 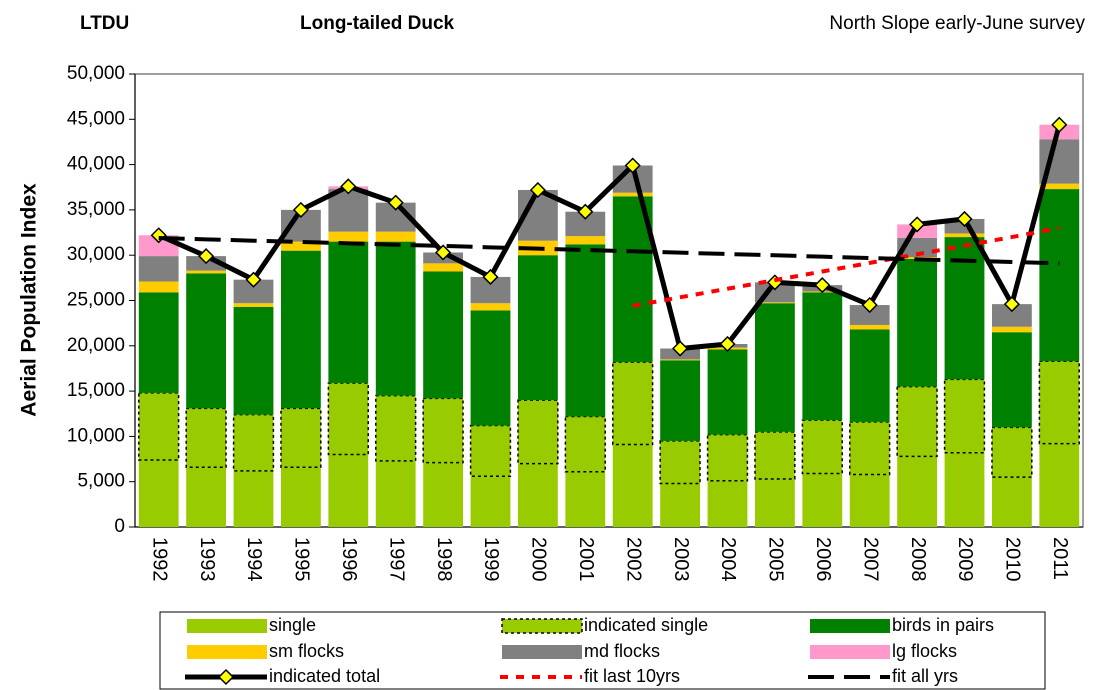 What do you see at coordinates (1013, 559) in the screenshot?
I see `x-tick-label: 2010` at bounding box center [1013, 559].